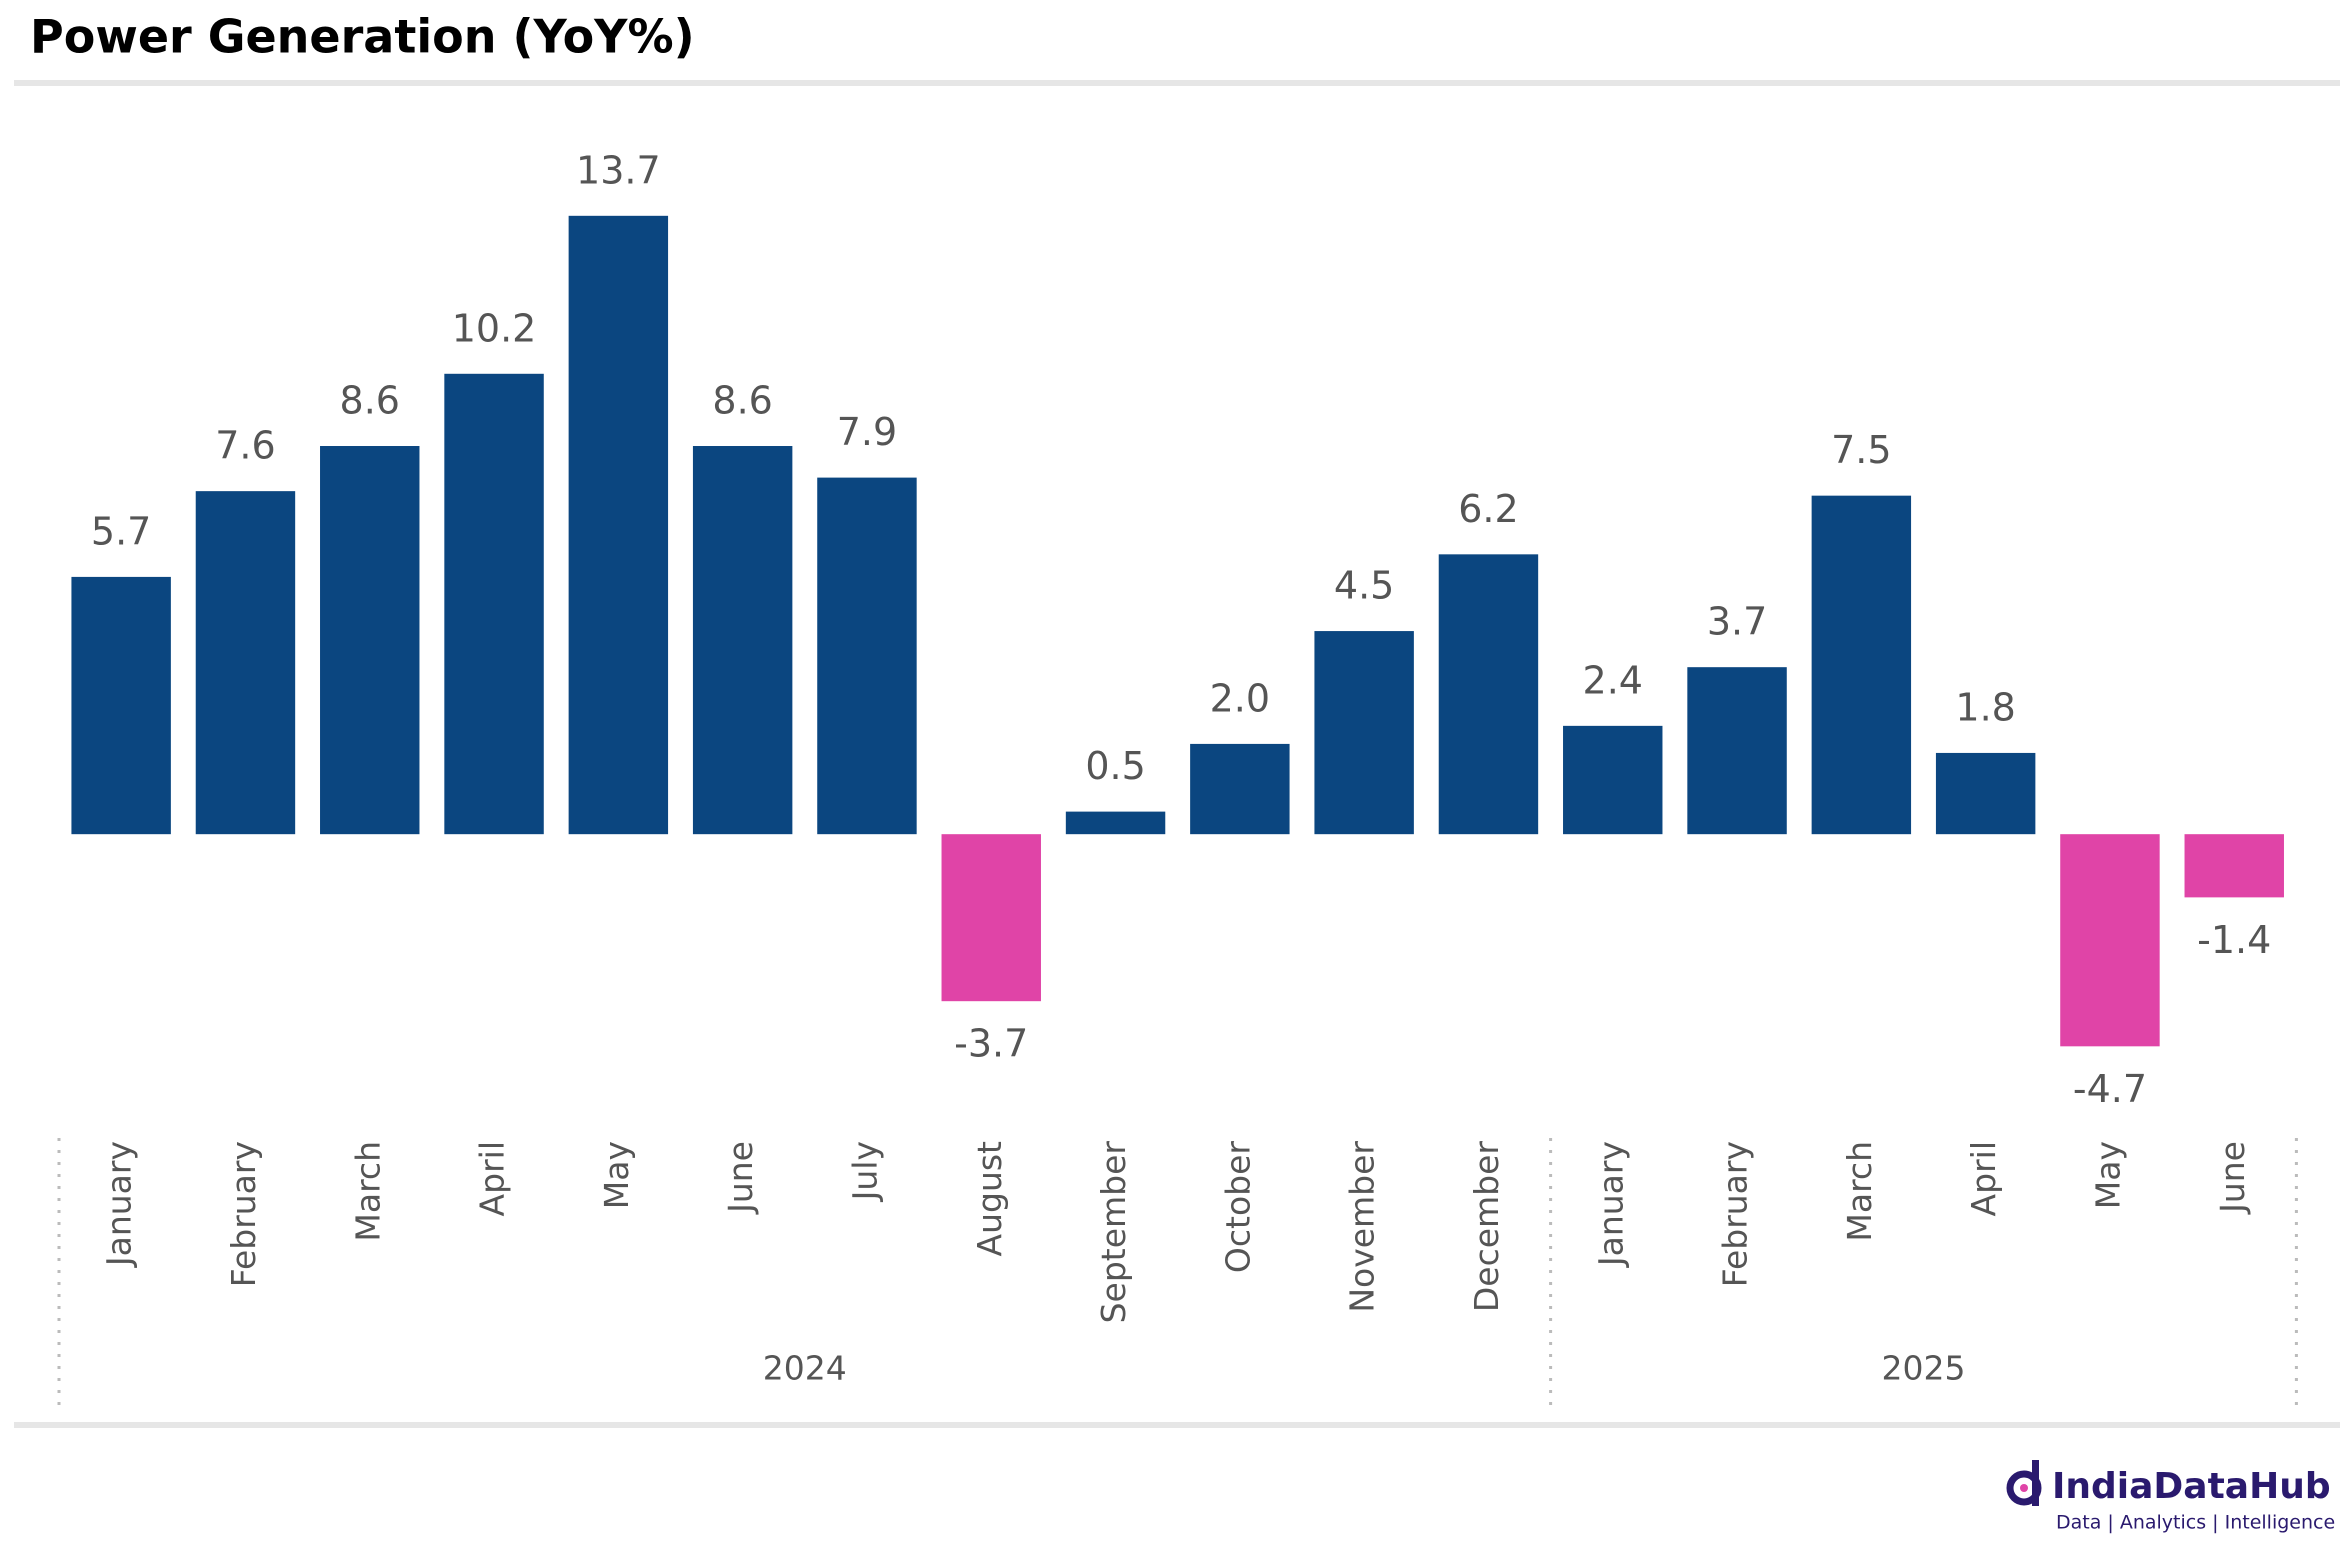 This screenshot has width=2347, height=1552. I want to click on value-label: 5.7, so click(121, 531).